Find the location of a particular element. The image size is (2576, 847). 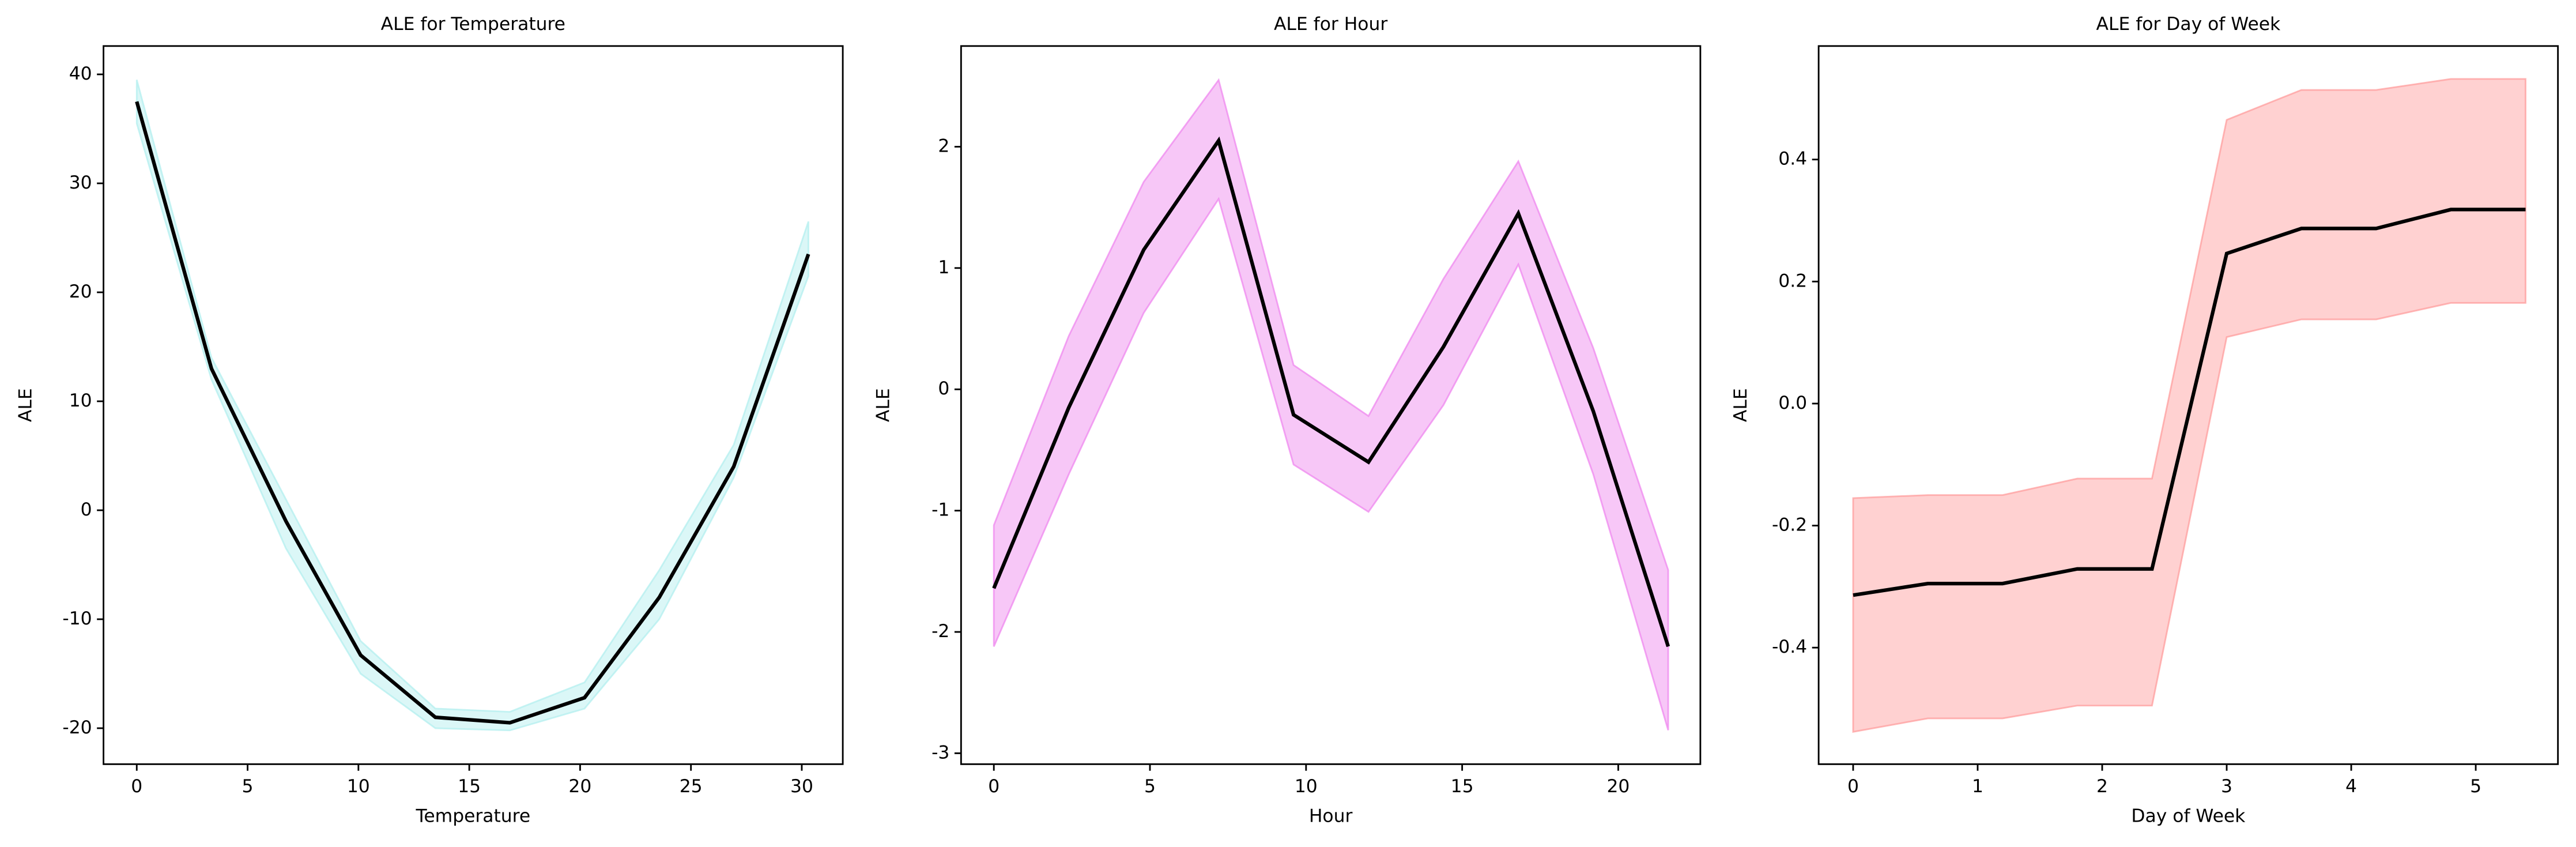

x-axis-label: Hour is located at coordinates (1331, 816).